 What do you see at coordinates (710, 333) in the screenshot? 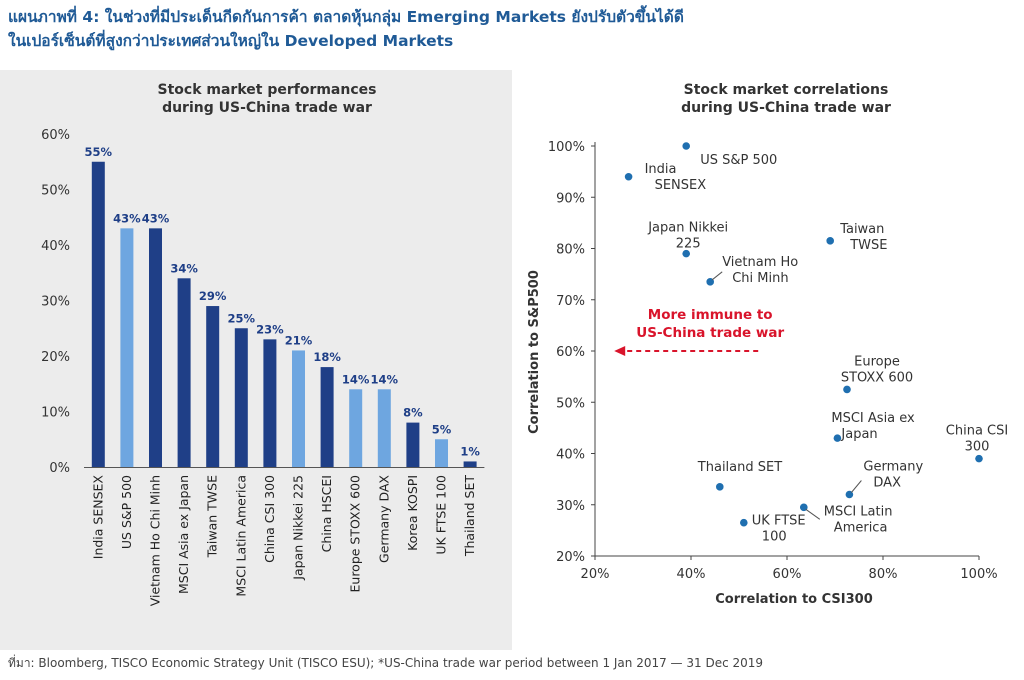
I see `annotation-text: US-China trade war` at bounding box center [710, 333].